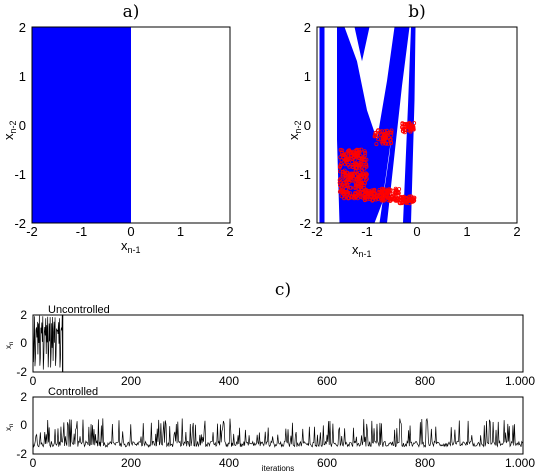 The image size is (538, 472). I want to click on panel-b-xtick: -2, so click(317, 231).